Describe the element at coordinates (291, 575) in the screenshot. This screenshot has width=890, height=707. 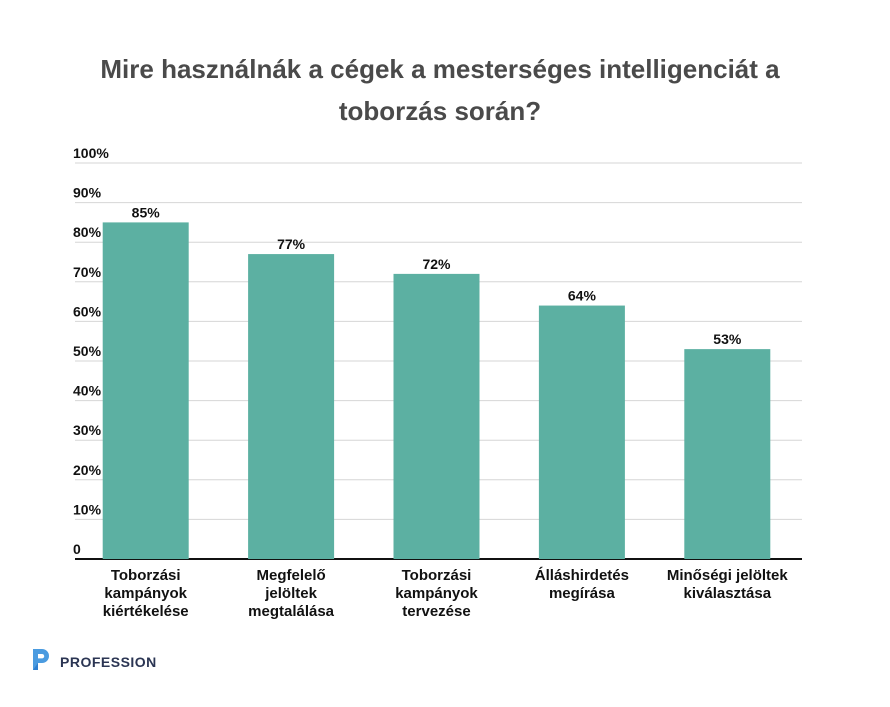
I see `category-label: Megfelelő` at that location.